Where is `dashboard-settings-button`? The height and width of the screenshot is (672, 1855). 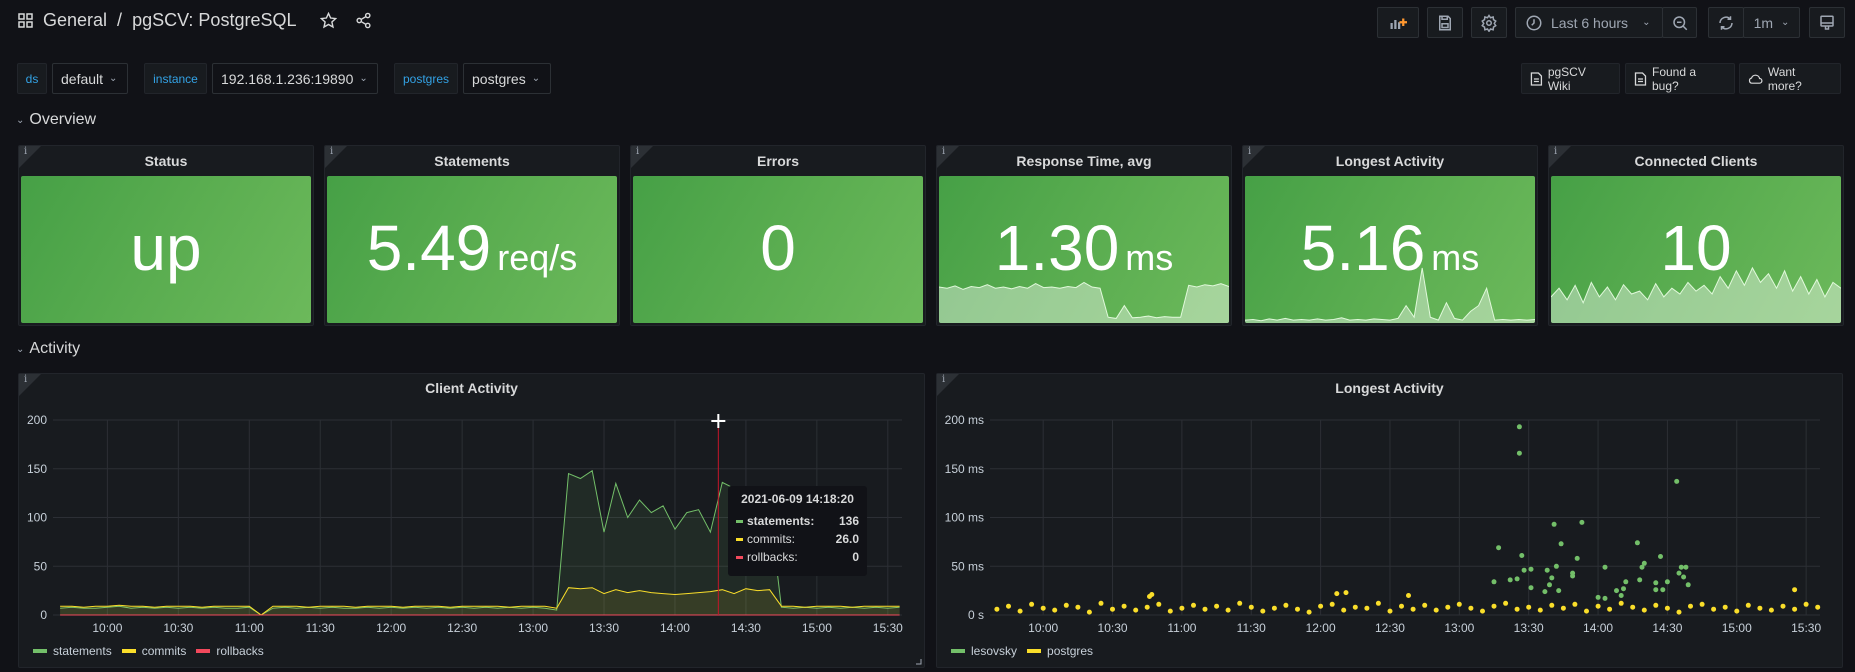
dashboard-settings-button is located at coordinates (1489, 22).